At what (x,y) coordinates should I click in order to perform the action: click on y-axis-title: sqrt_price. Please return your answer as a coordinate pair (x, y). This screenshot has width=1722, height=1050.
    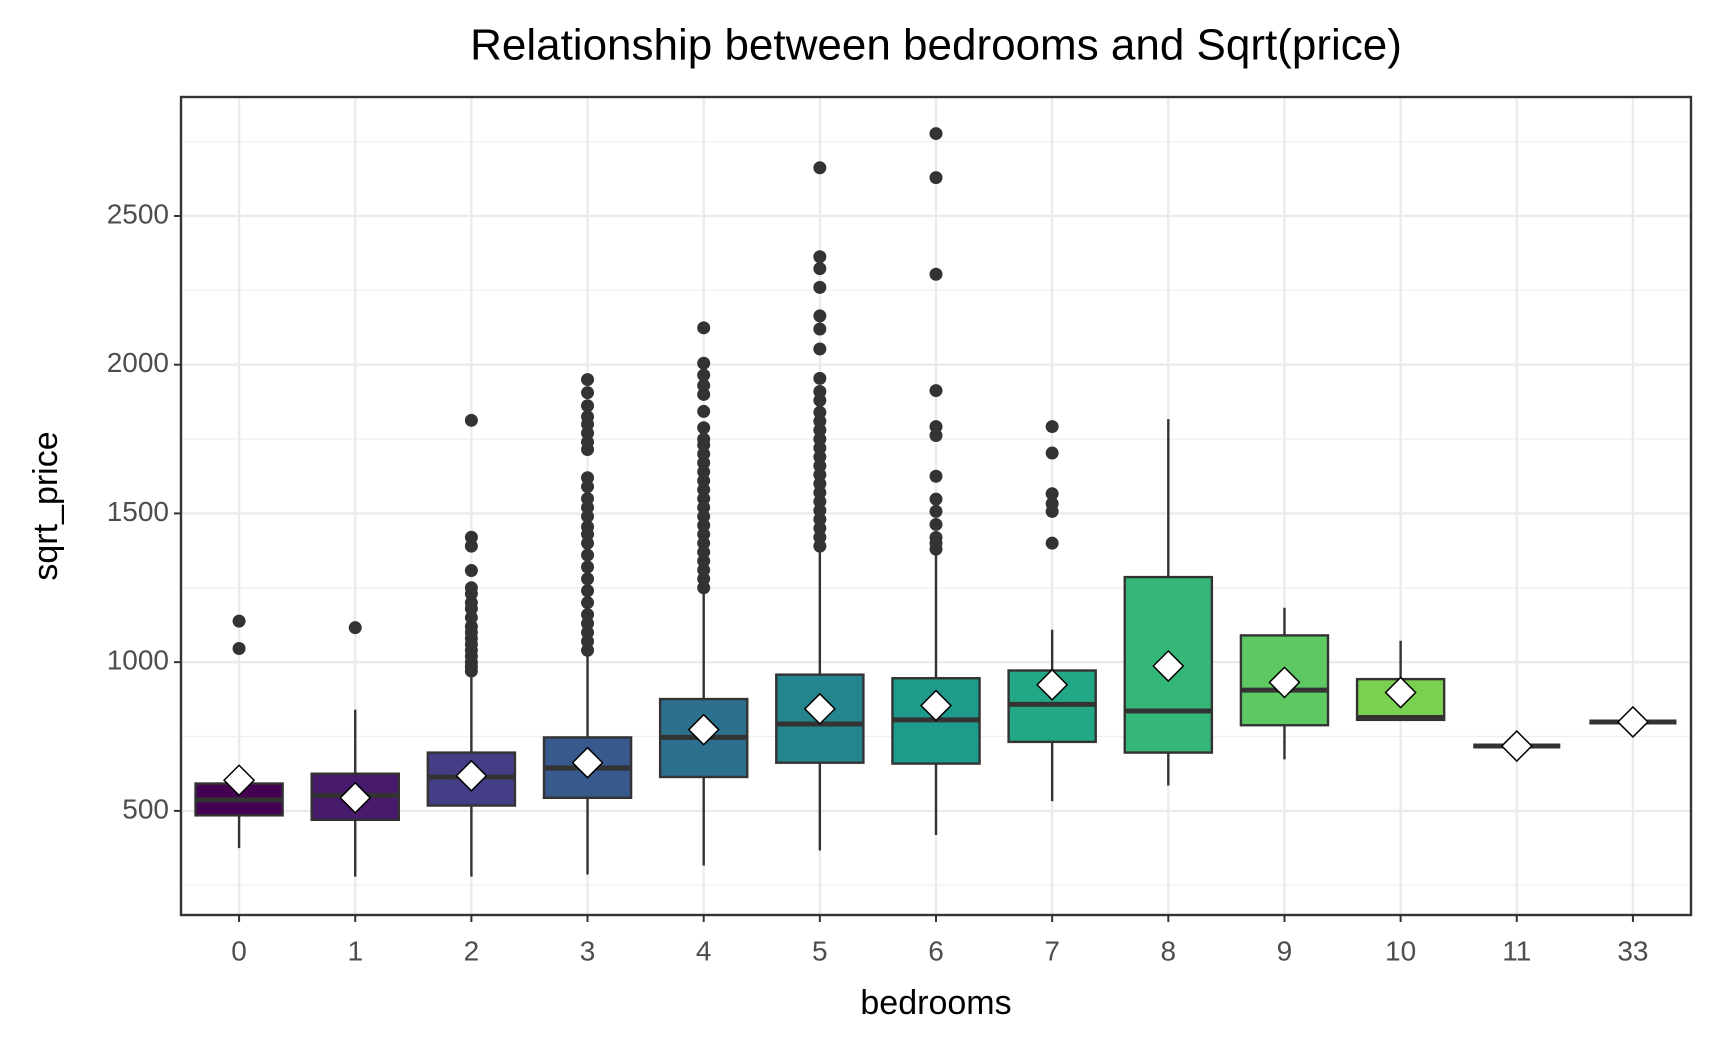
    Looking at the image, I should click on (46, 505).